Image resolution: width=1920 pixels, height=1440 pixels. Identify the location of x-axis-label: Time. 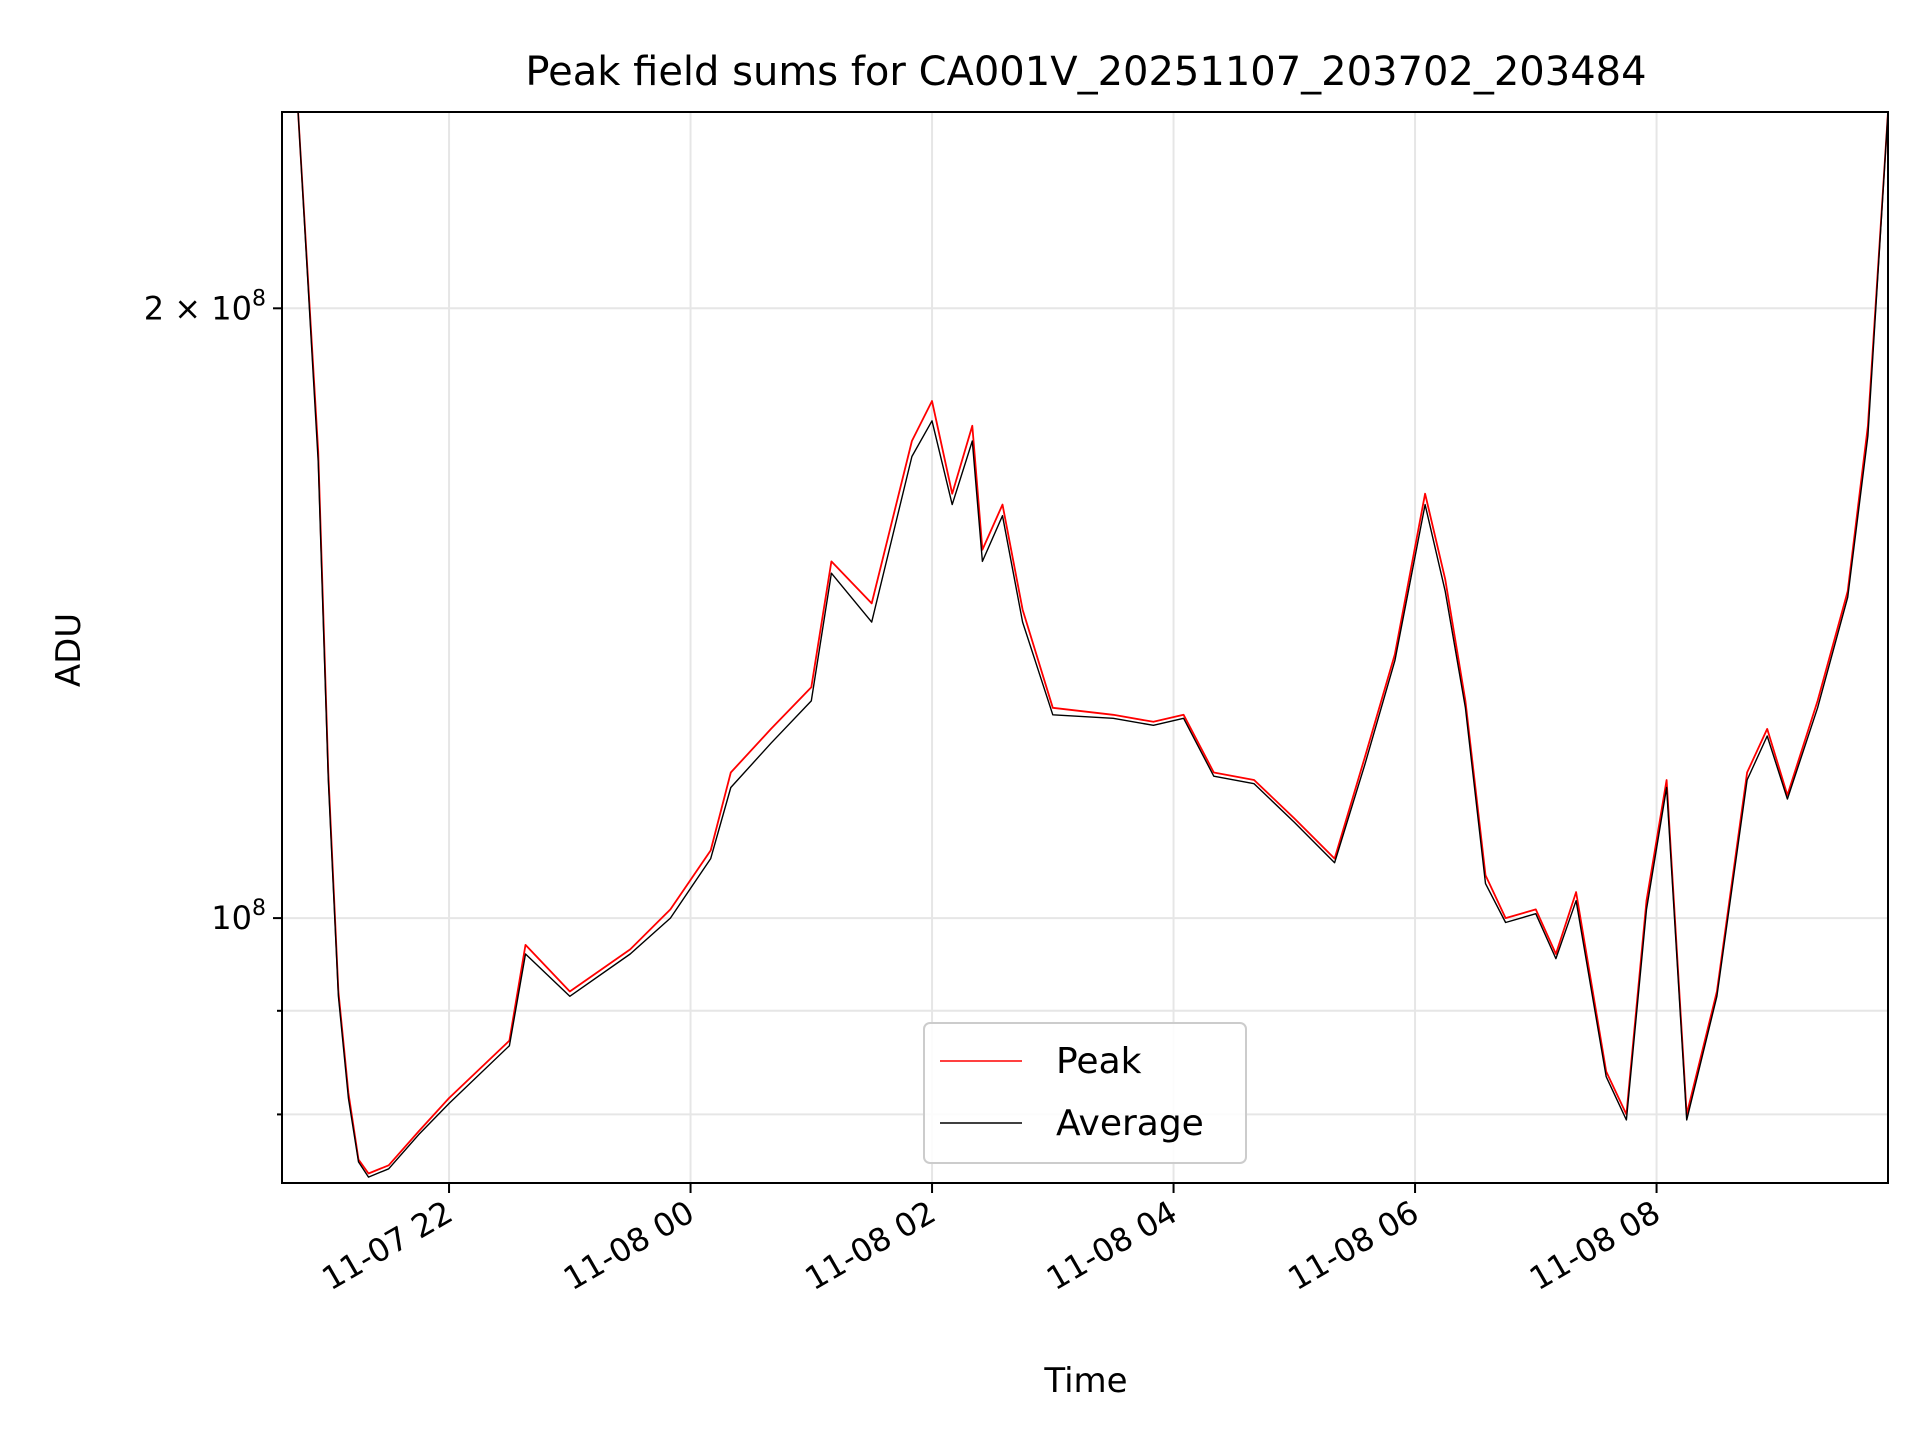
(1085, 1381).